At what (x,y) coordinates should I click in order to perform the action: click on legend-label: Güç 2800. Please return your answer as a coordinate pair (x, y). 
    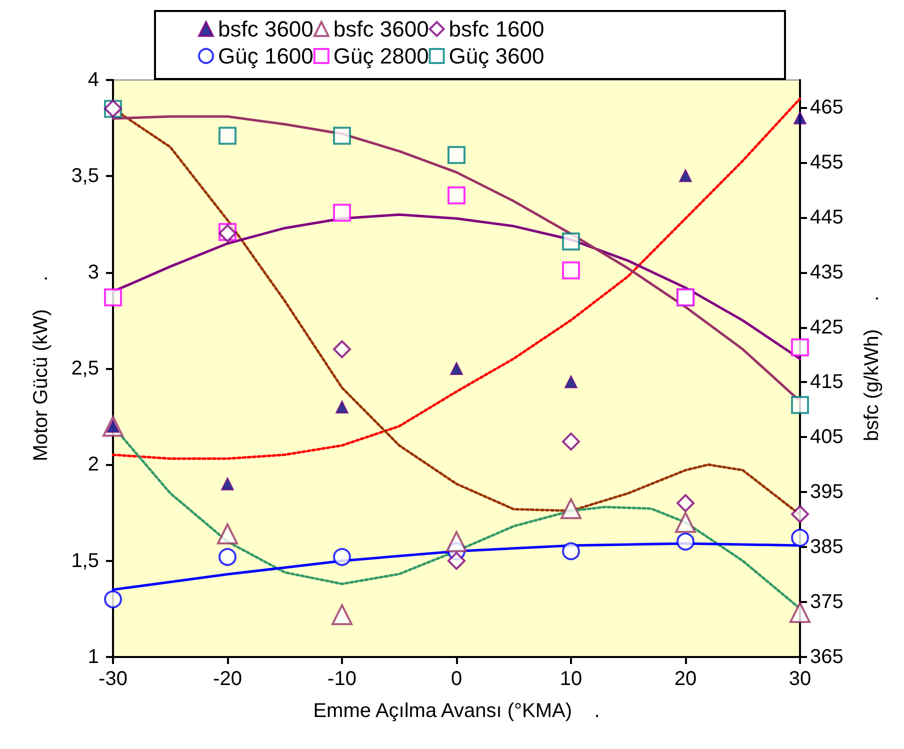
    Looking at the image, I should click on (381, 56).